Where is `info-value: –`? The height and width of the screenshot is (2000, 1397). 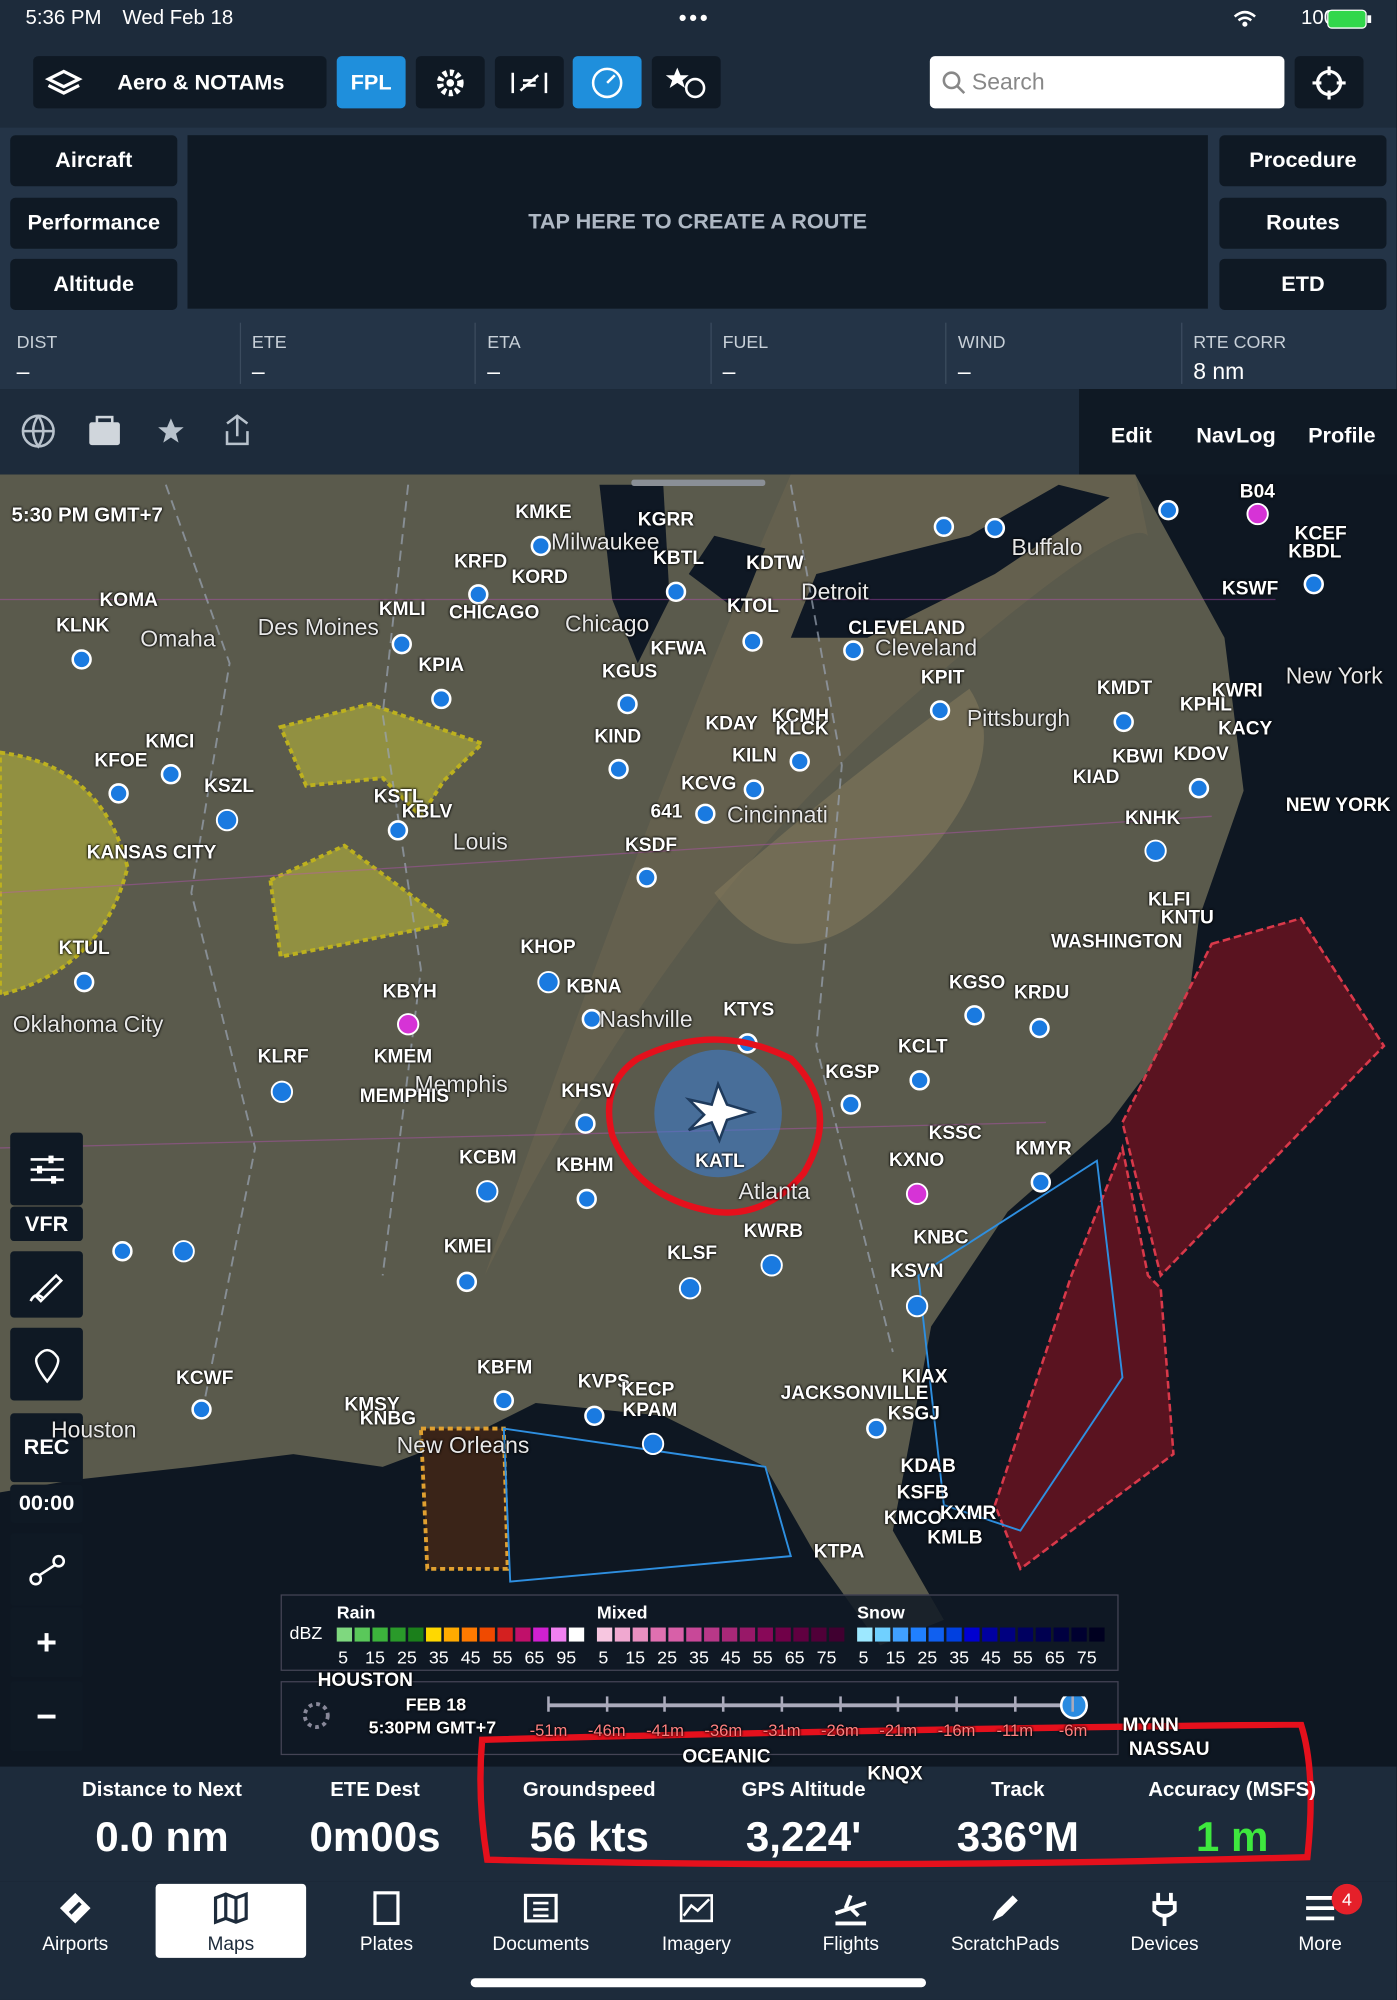 info-value: – is located at coordinates (258, 371).